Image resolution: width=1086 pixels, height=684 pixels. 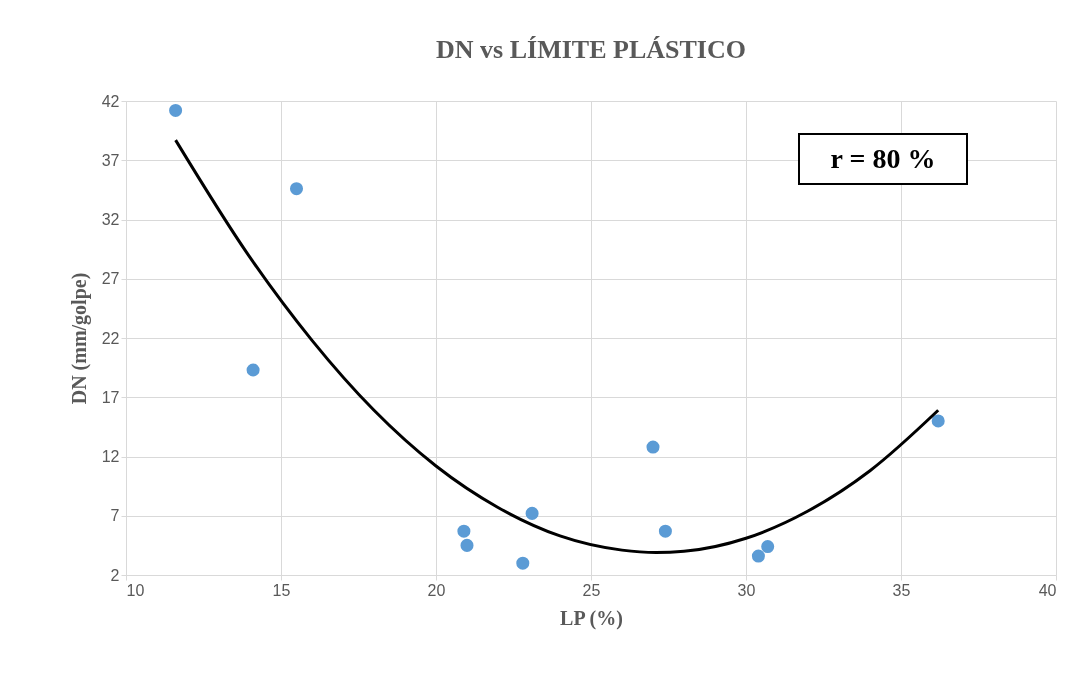 What do you see at coordinates (115, 516) in the screenshot?
I see `y-tick-label: 7` at bounding box center [115, 516].